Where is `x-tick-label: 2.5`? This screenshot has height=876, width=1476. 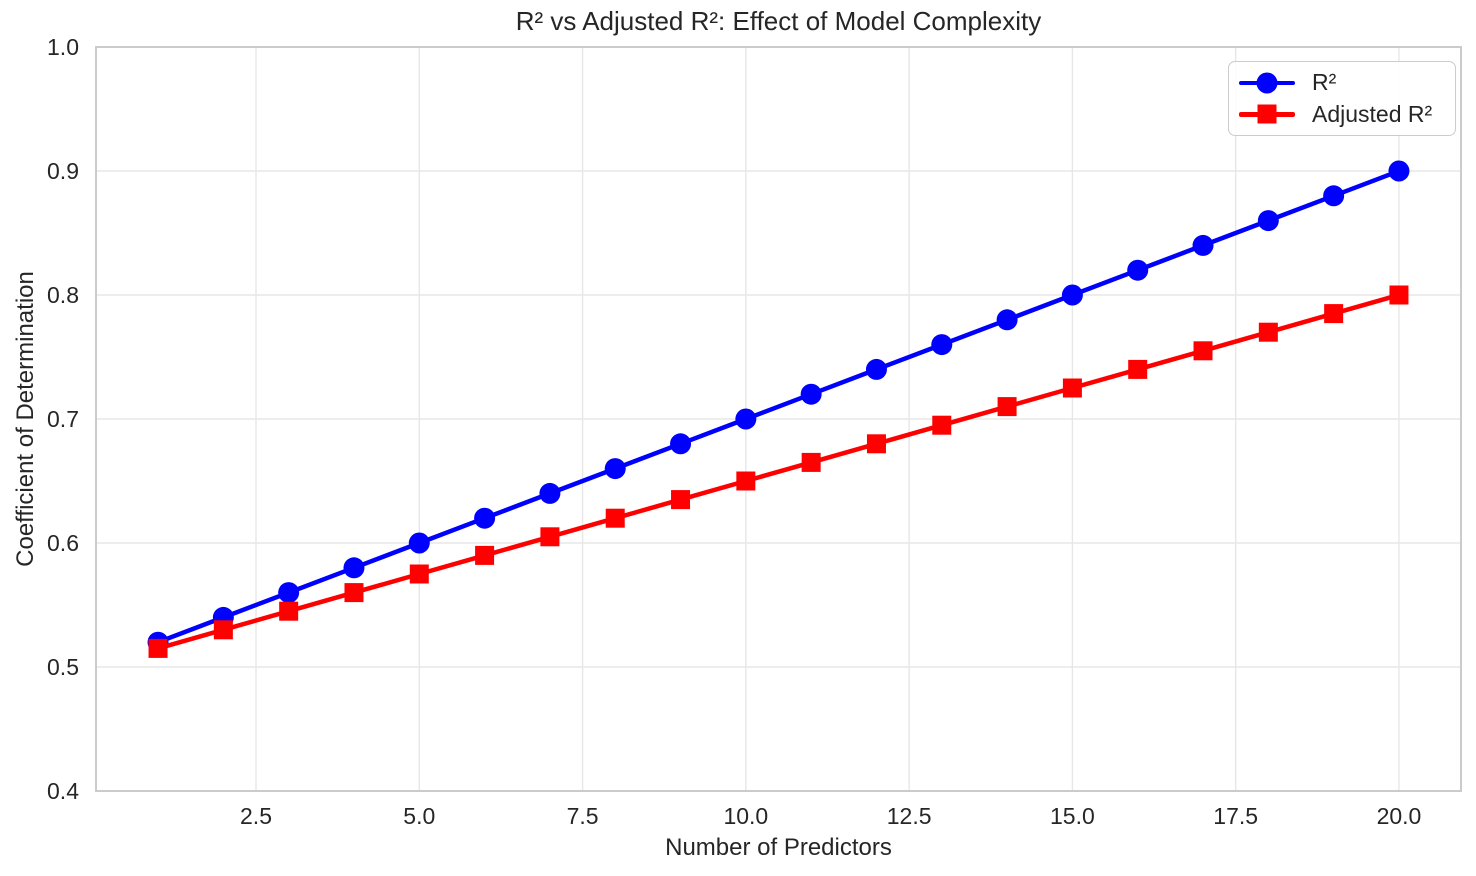
x-tick-label: 2.5 is located at coordinates (256, 816).